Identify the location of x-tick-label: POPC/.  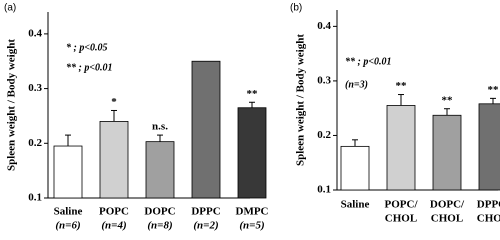
(402, 205).